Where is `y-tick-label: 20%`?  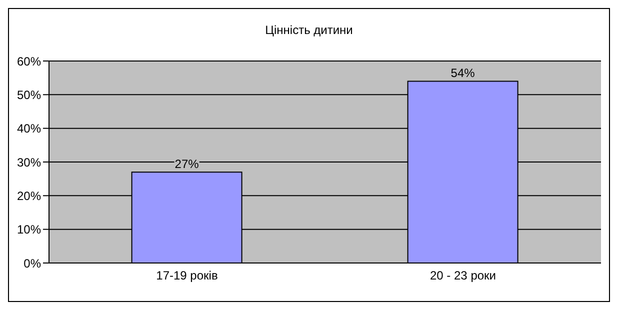
y-tick-label: 20% is located at coordinates (29, 195).